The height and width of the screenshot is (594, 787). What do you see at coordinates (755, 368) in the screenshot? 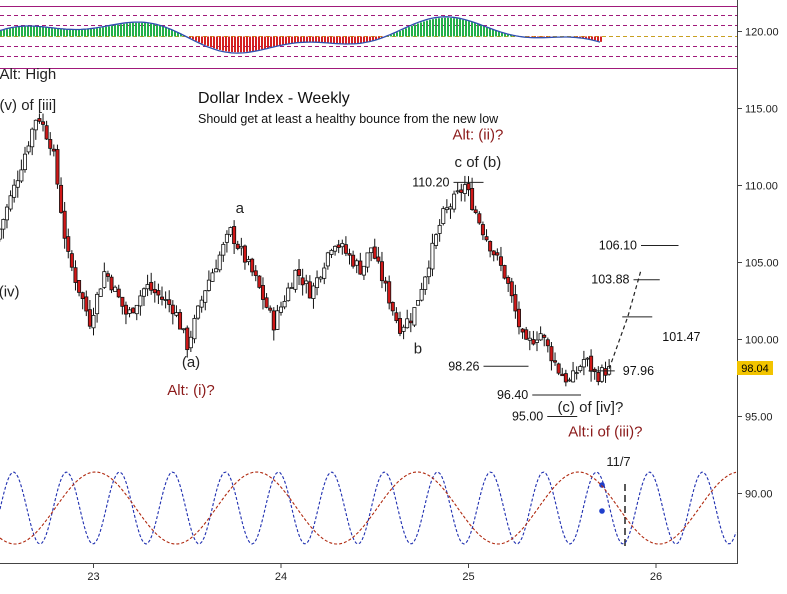
I see `last-price-box` at bounding box center [755, 368].